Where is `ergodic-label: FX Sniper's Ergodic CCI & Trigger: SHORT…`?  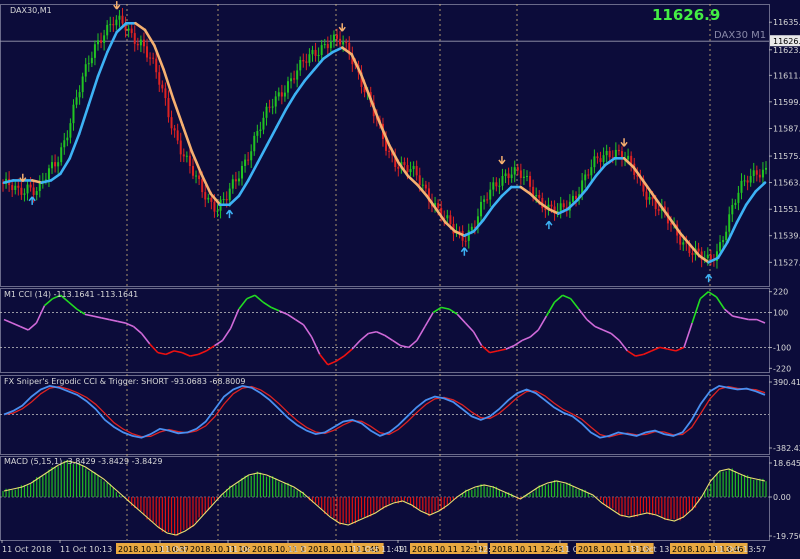
ergodic-label: FX Sniper's Ergodic CCI & Trigger: SHORT… is located at coordinates (124, 381).